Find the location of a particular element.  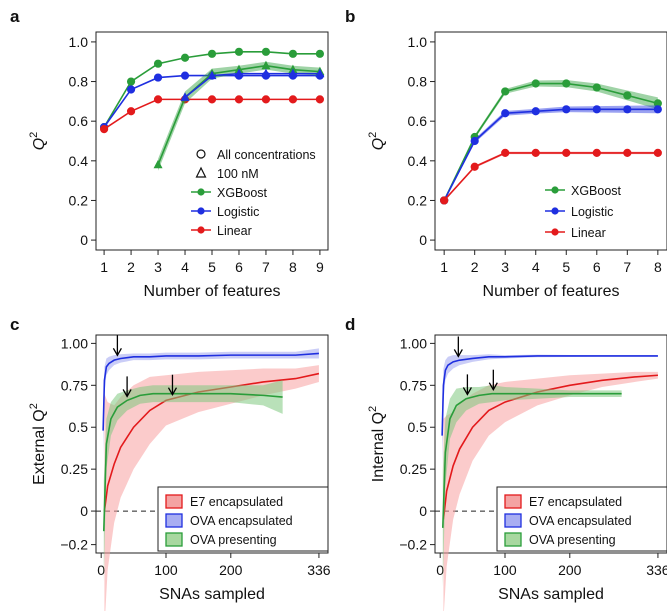

y-tick-label: 1.00 is located at coordinates (74, 343).